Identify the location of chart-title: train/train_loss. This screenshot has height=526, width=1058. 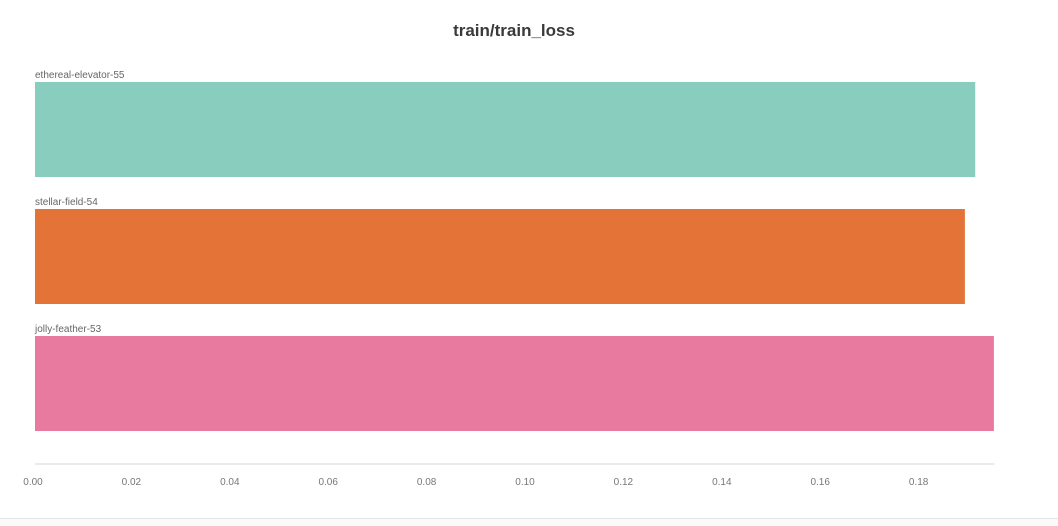
(514, 30).